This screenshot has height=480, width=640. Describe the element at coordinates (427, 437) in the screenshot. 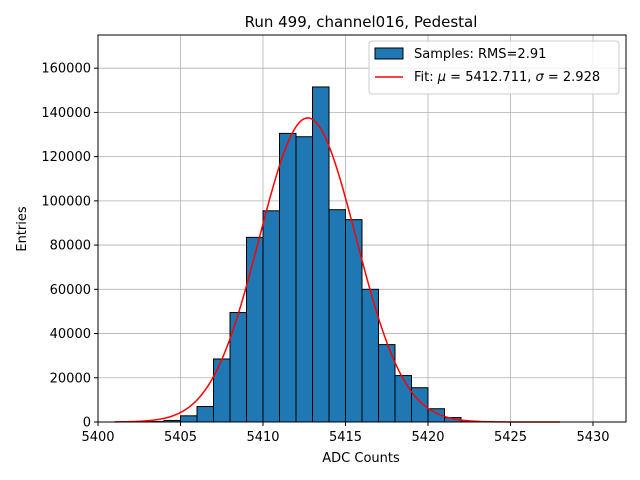

I see `x-tick-label: 5420` at that location.